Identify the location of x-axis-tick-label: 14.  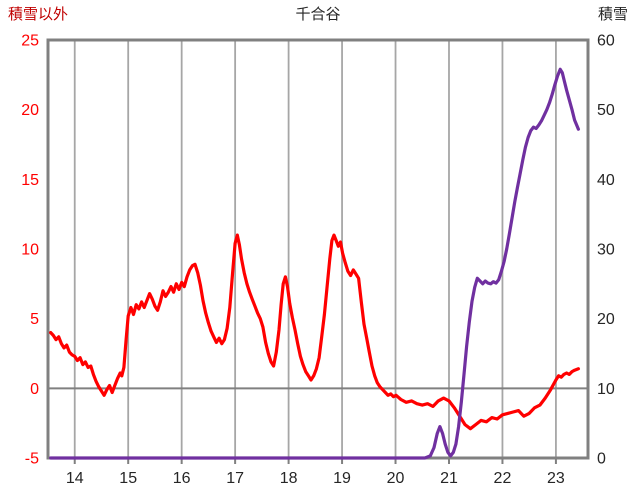
(75, 478).